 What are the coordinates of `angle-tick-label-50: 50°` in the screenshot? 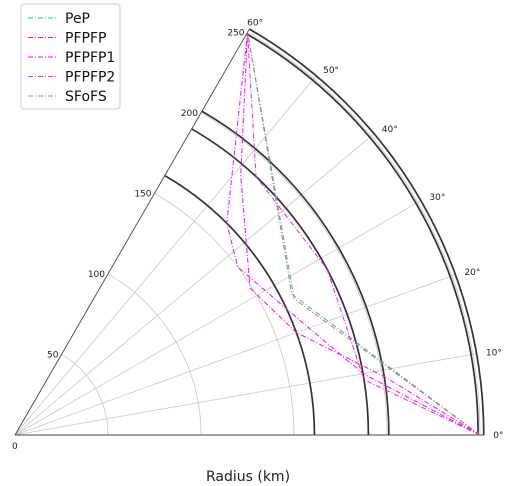 It's located at (331, 71).